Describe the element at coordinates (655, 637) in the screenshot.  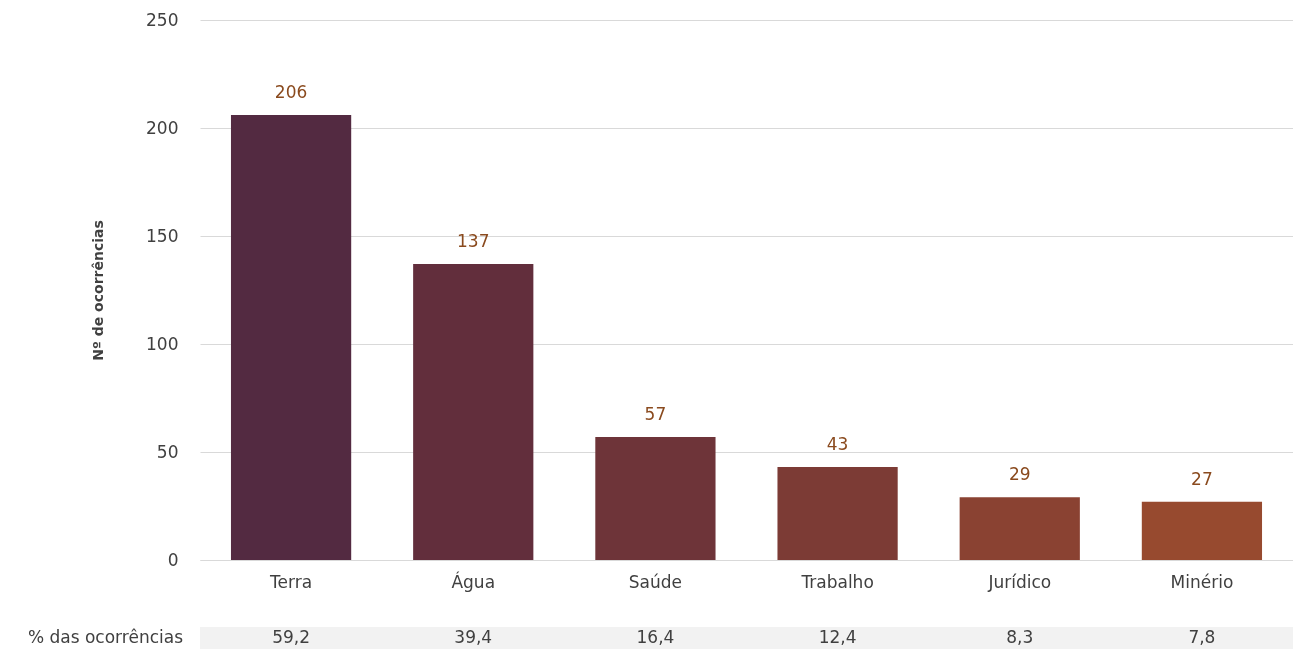
I see `text: 16,4` at that location.